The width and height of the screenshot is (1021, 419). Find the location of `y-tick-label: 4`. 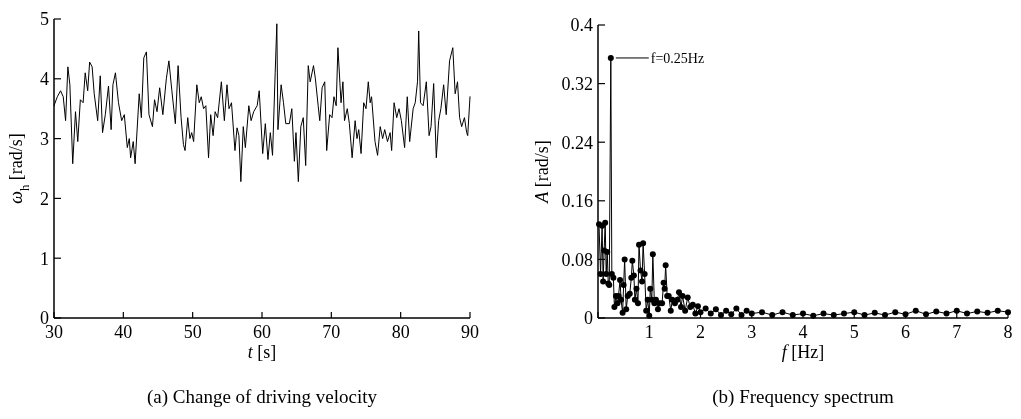

y-tick-label: 4 is located at coordinates (44, 79).